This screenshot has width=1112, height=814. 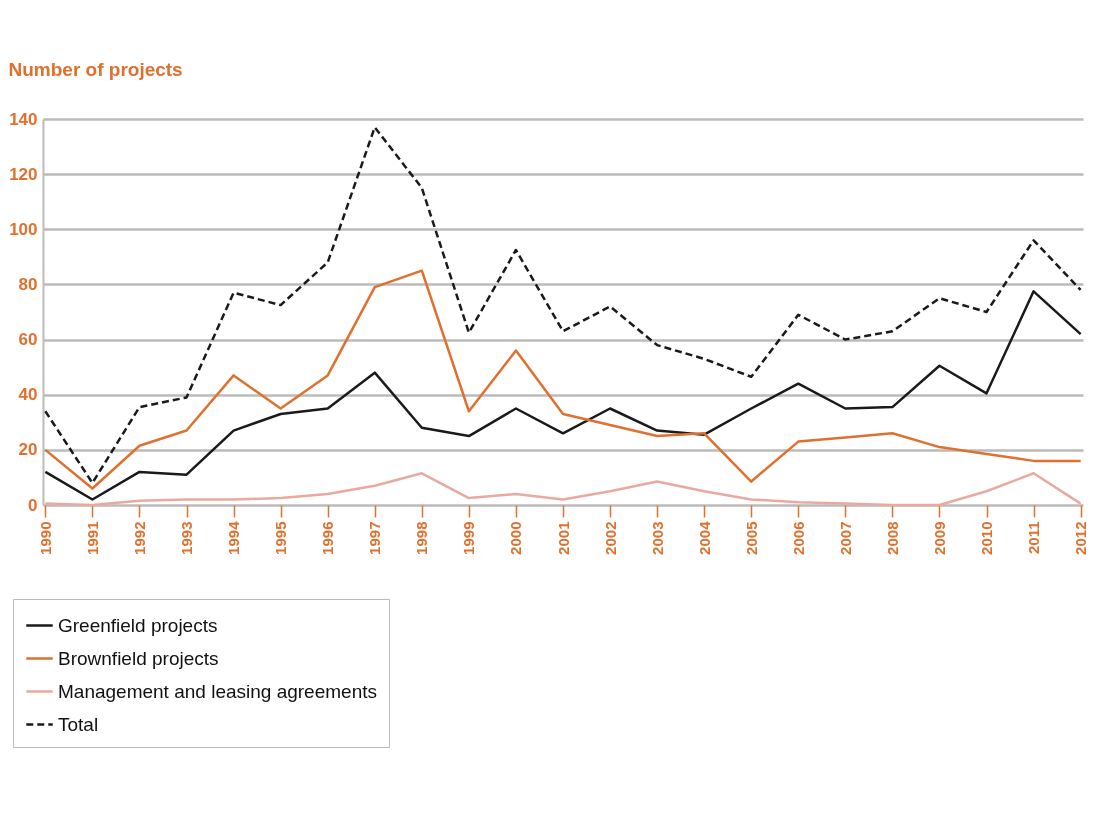 I want to click on y-tick-label: 140, so click(x=23, y=119).